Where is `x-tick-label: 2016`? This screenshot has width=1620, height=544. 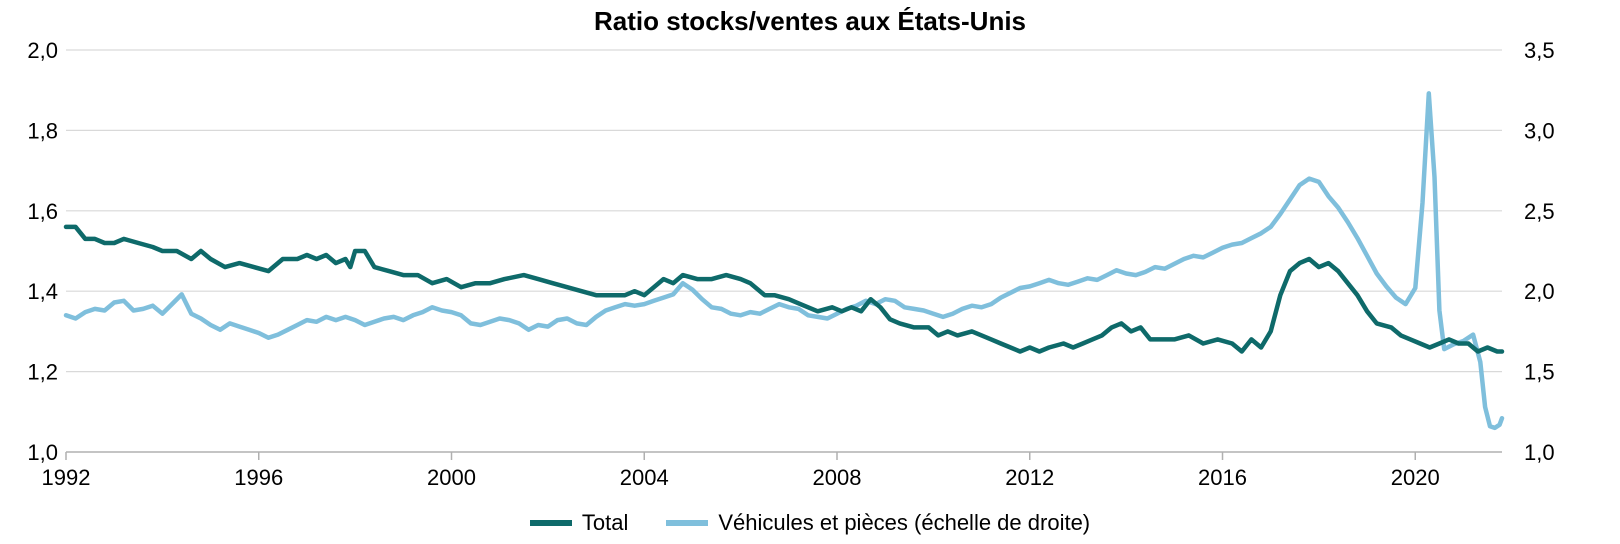 x-tick-label: 2016 is located at coordinates (1222, 477).